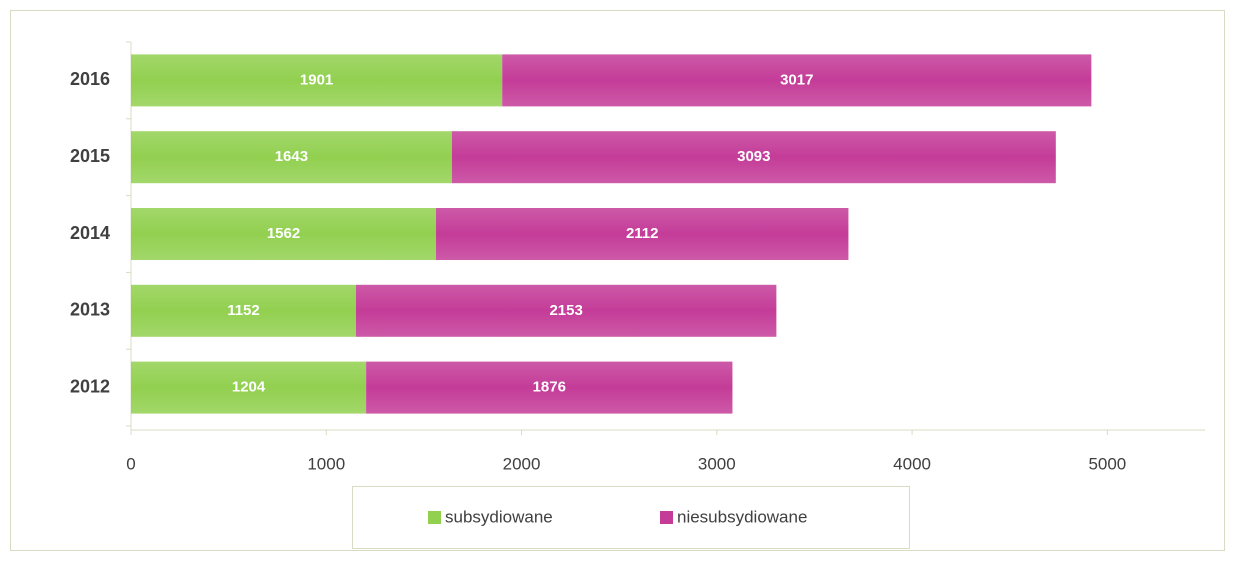  I want to click on y-tick-label: 2014, so click(90, 233).